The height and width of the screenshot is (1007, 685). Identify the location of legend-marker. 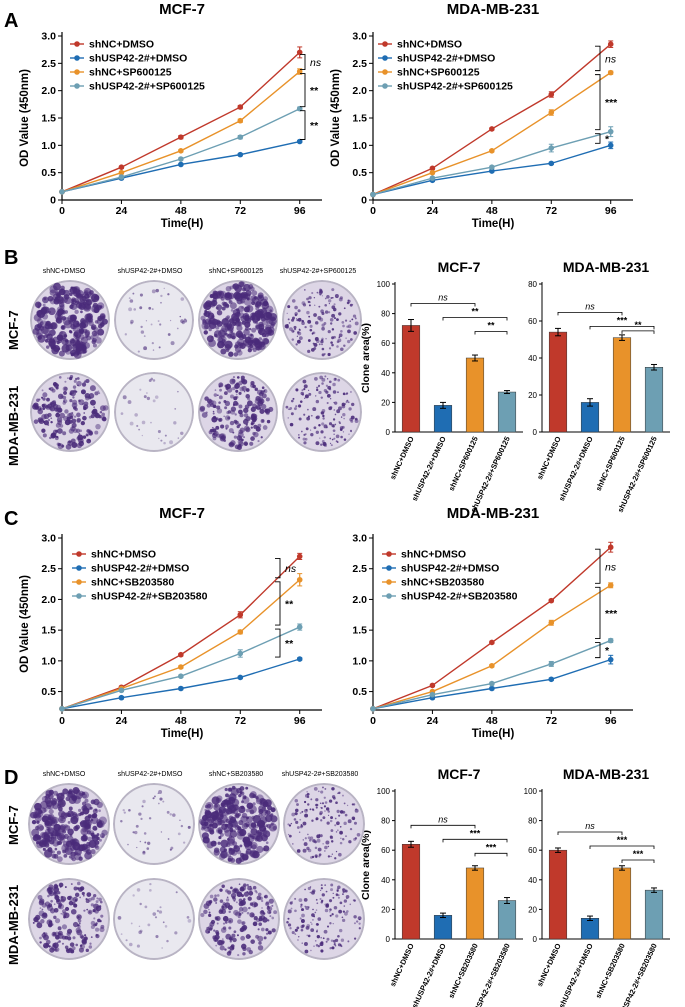
(389, 582).